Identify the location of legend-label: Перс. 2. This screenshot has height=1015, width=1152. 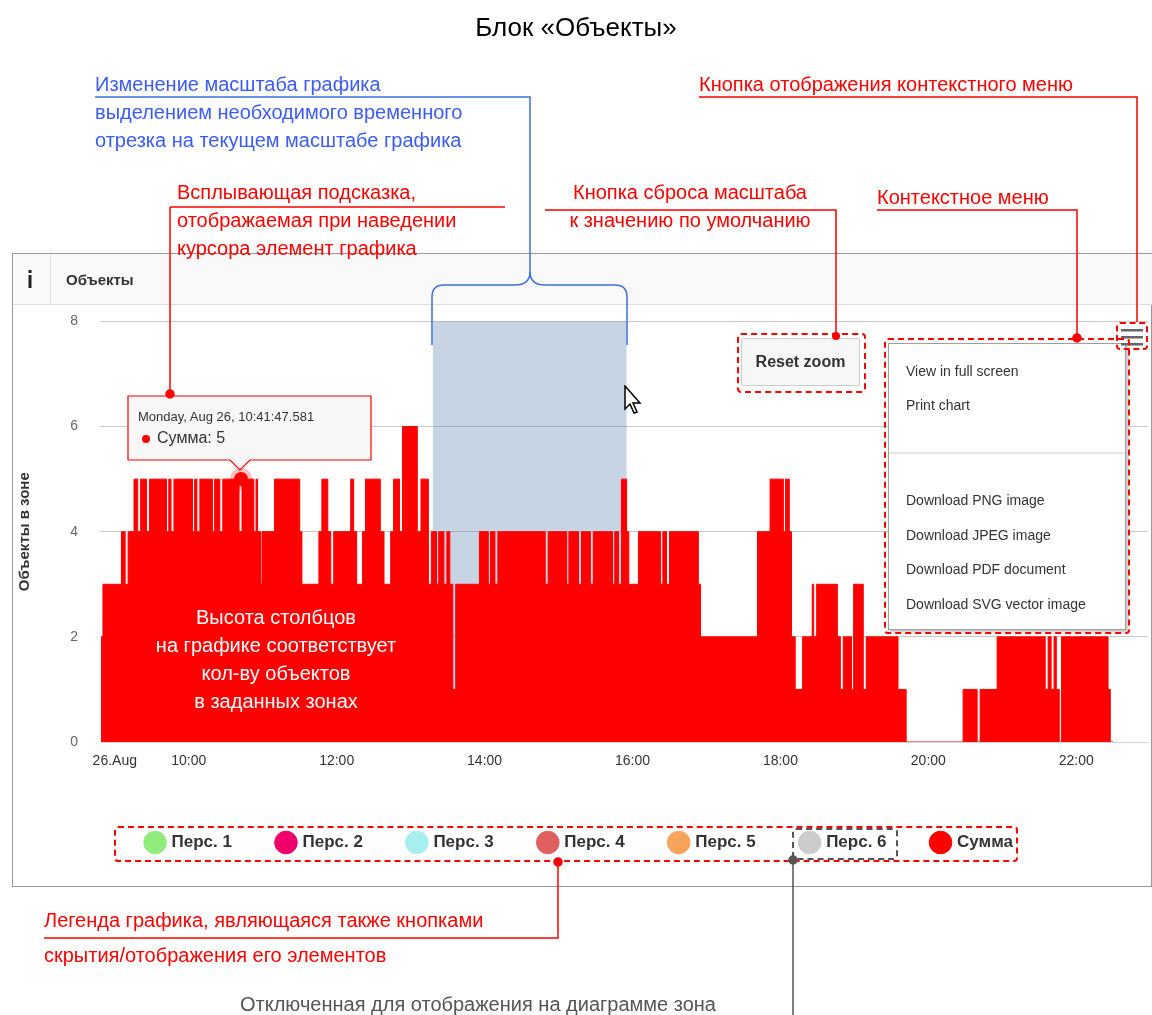
(332, 842).